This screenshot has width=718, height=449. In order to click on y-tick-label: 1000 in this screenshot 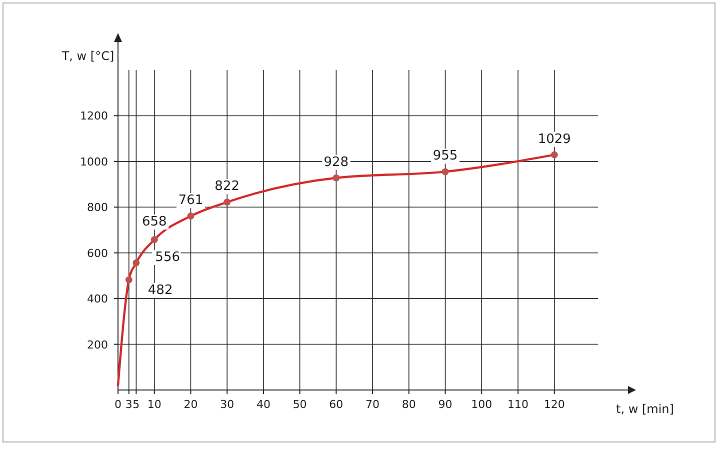, I will do `click(94, 161)`.